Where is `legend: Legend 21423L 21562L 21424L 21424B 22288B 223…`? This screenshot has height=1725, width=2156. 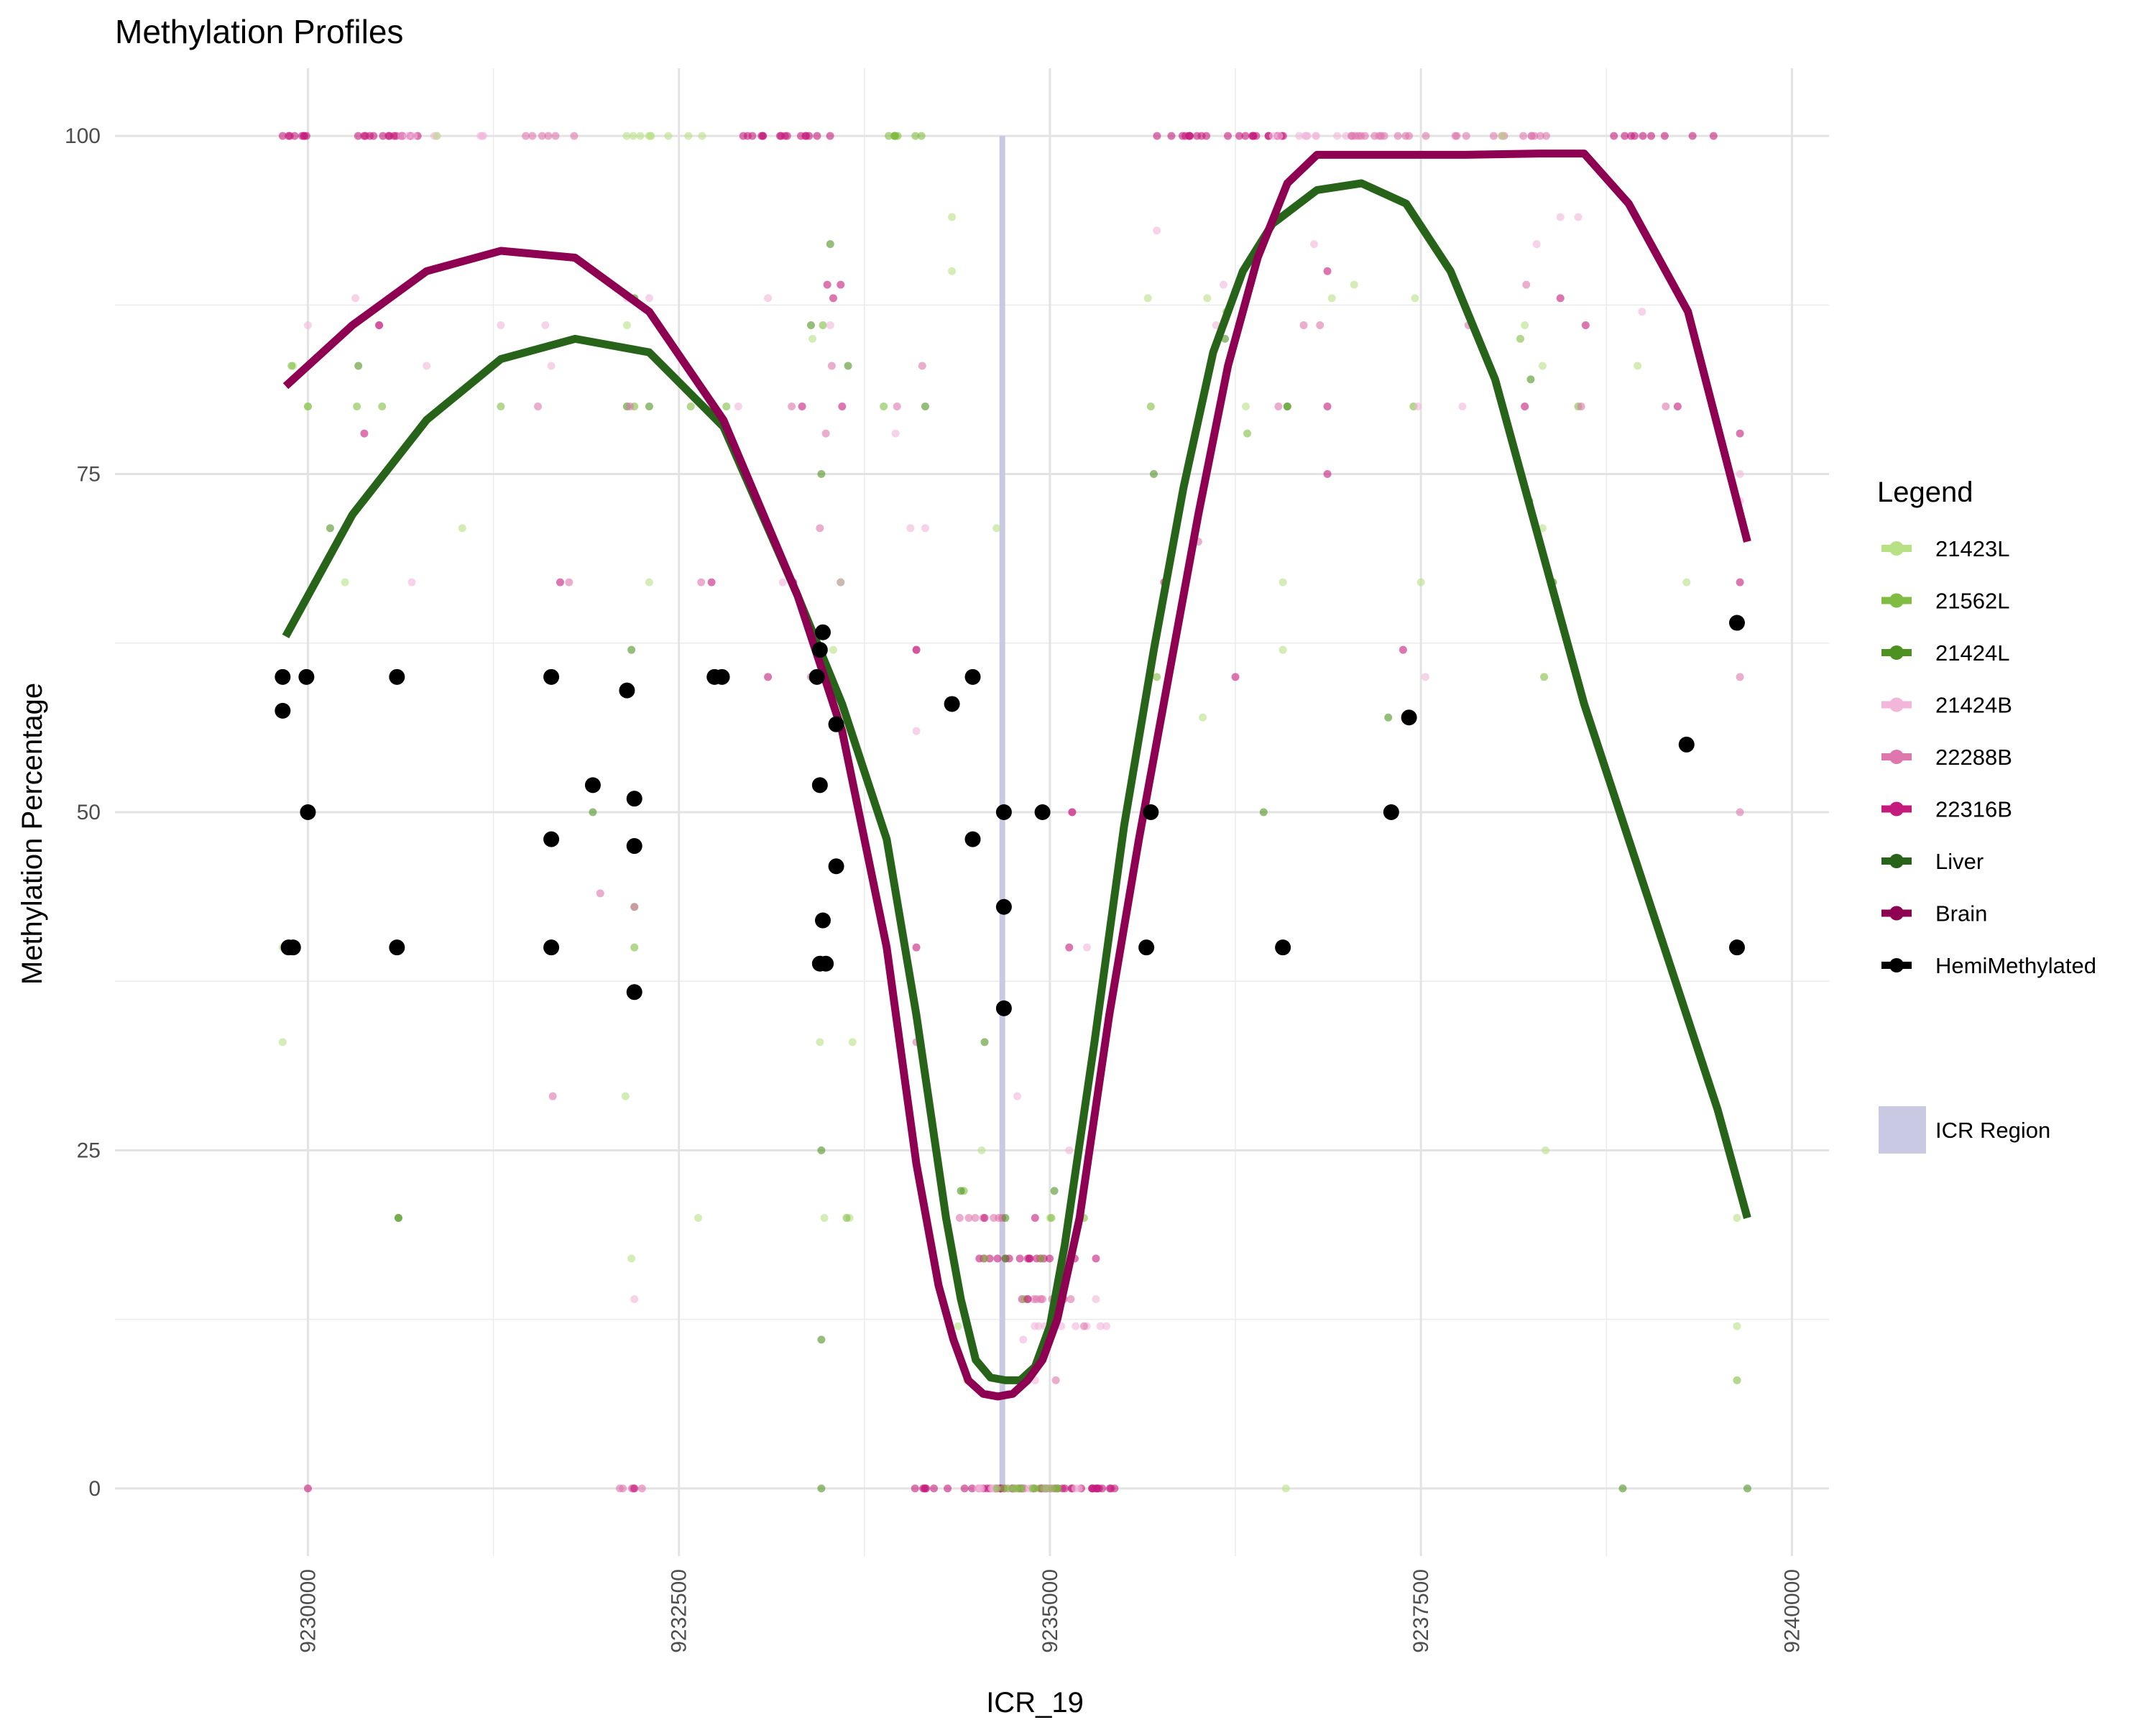 legend: Legend 21423L 21562L 21424L 21424B 22288B 223… is located at coordinates (1986, 815).